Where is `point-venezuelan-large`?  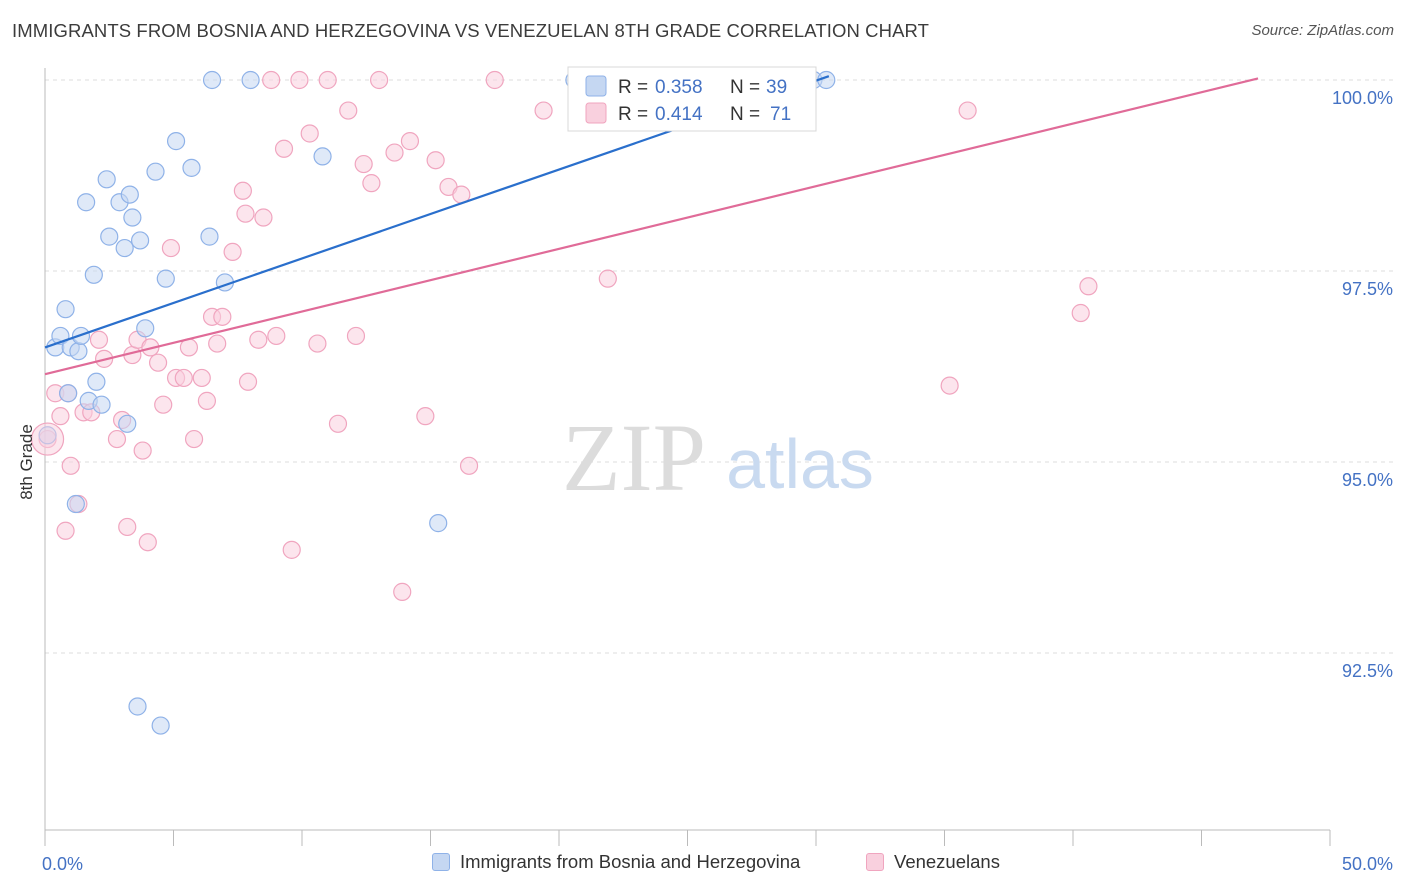
point-venezuelan-large is located at coordinates (47, 439).